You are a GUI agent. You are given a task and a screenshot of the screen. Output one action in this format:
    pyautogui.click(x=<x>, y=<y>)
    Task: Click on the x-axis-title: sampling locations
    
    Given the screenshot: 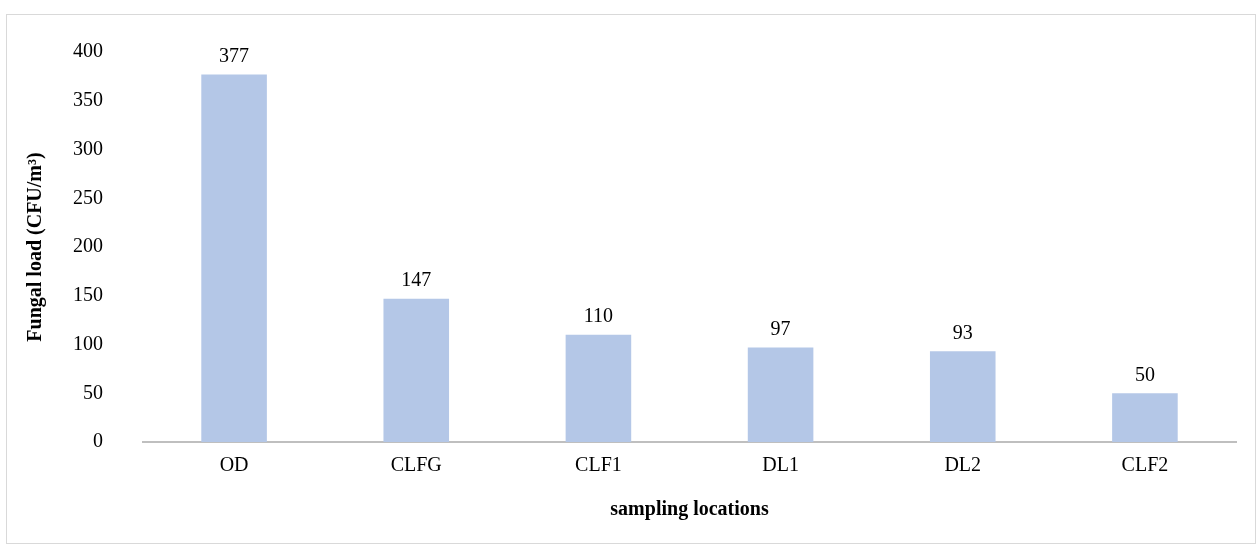 What is the action you would take?
    pyautogui.click(x=689, y=509)
    